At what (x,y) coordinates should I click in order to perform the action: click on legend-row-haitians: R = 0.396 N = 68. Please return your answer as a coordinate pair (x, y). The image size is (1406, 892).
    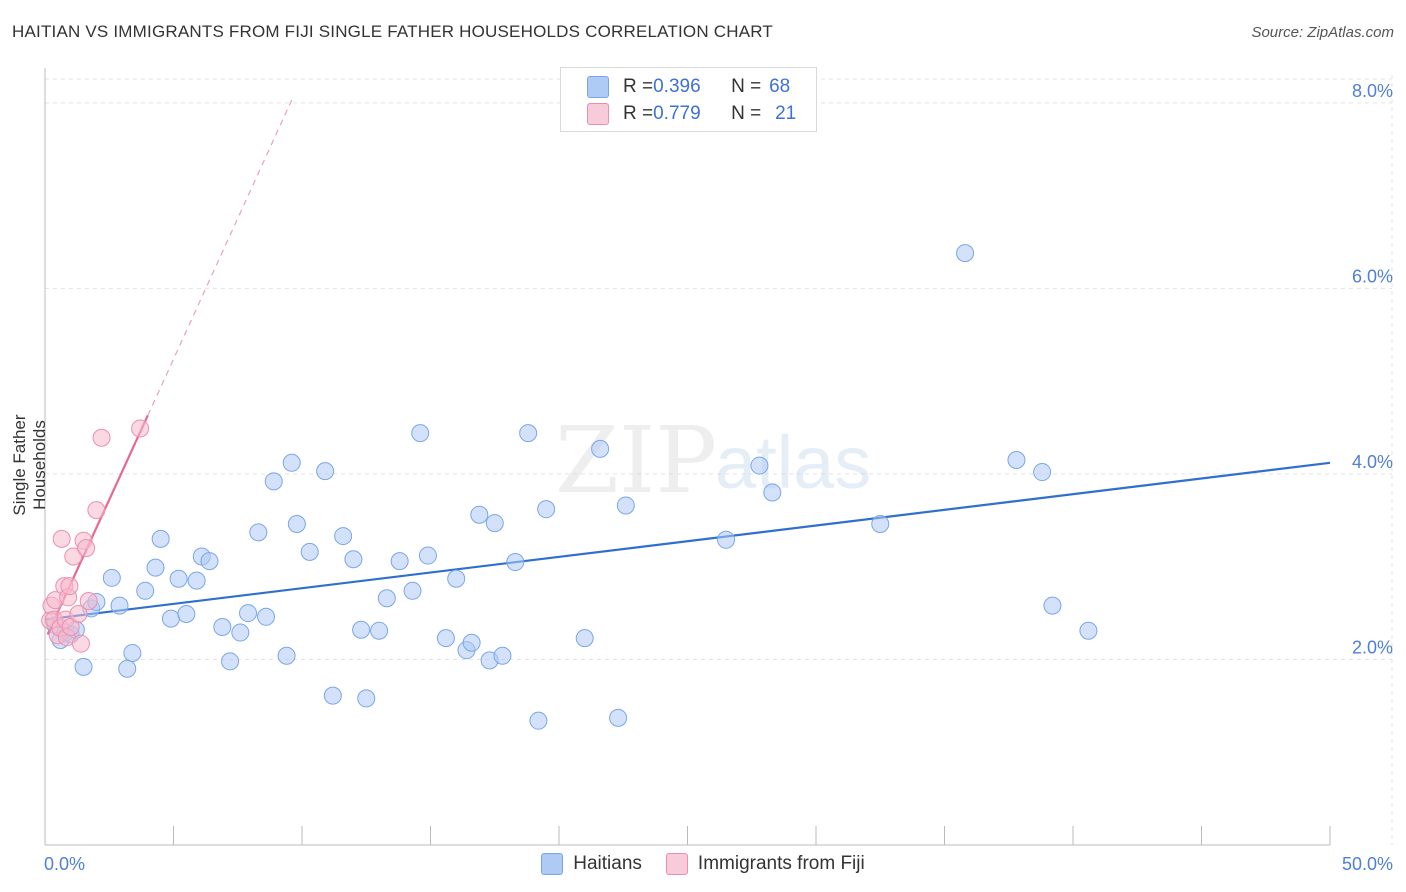
    Looking at the image, I should click on (688, 87).